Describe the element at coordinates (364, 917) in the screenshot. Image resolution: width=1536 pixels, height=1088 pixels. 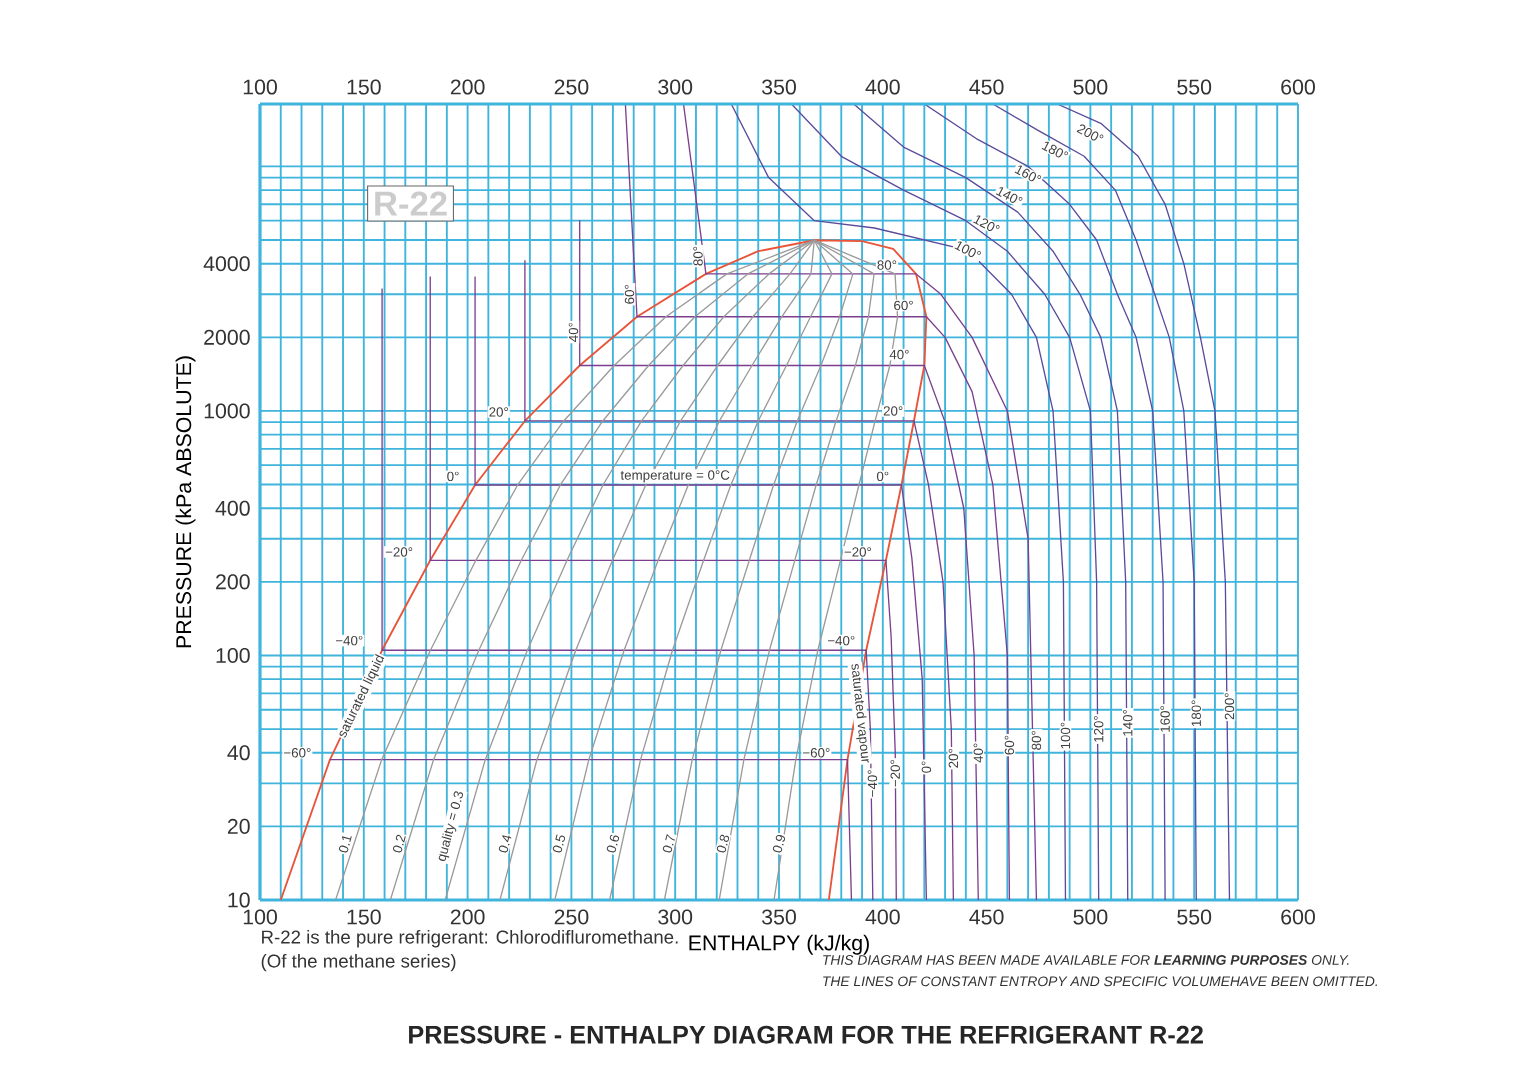
I see `x-tick-label: 150` at that location.